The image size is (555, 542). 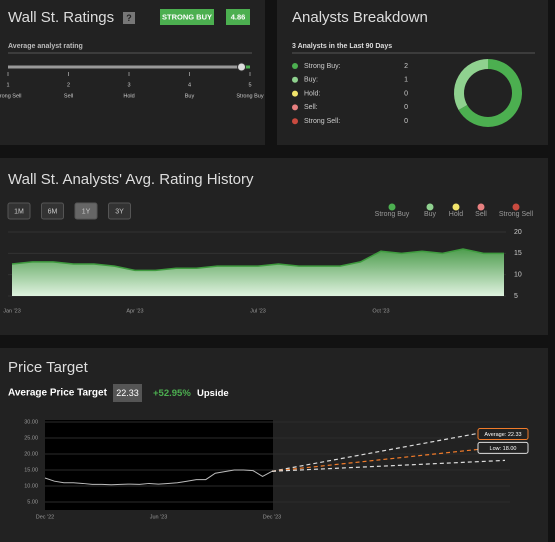 I want to click on y-tick-label: 25.00, so click(x=31, y=438).